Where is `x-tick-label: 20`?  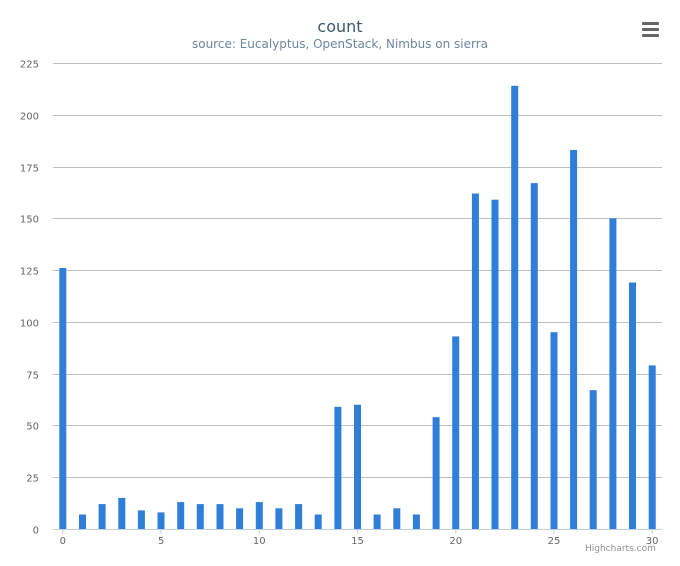
x-tick-label: 20 is located at coordinates (455, 541).